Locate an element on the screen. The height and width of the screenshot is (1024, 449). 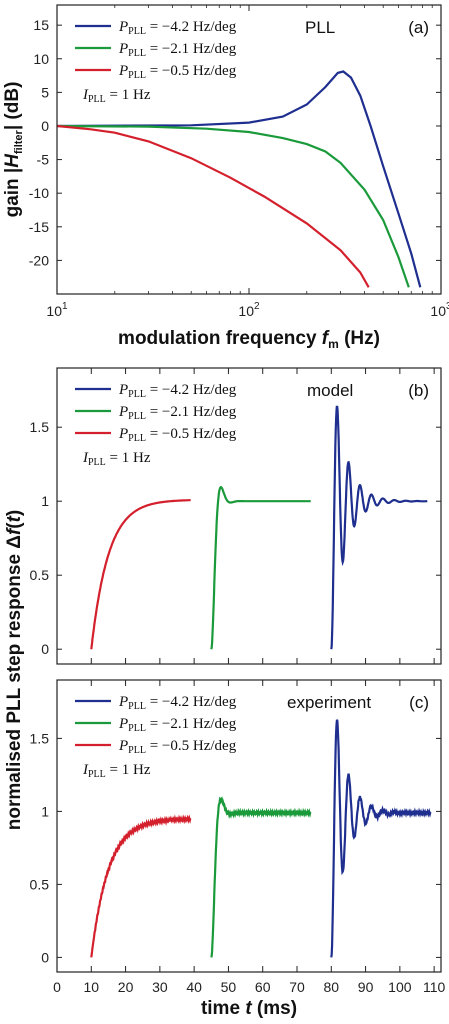
x-axis-label: modulation frequency fm (Hz) is located at coordinates (249, 339).